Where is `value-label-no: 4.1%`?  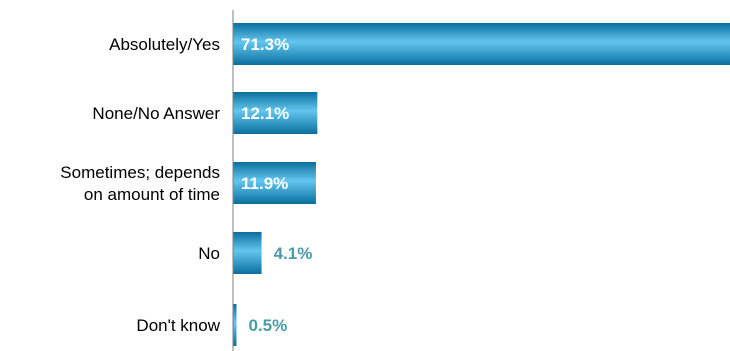
value-label-no: 4.1% is located at coordinates (293, 253).